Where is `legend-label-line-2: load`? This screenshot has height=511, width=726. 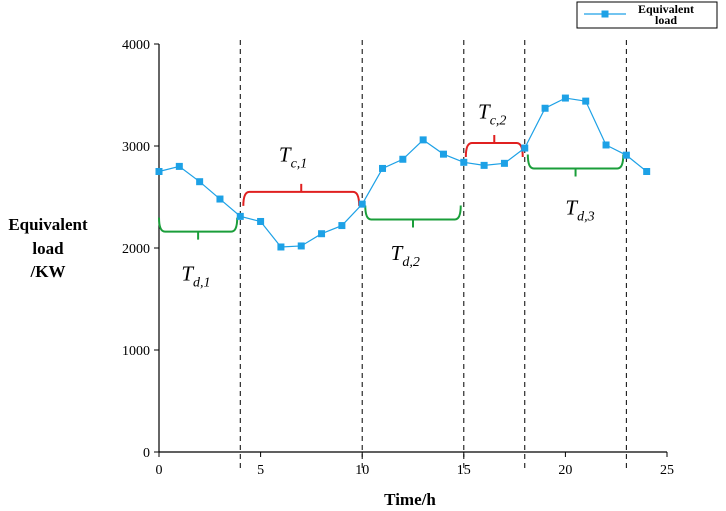
legend-label-line-2: load is located at coordinates (666, 20).